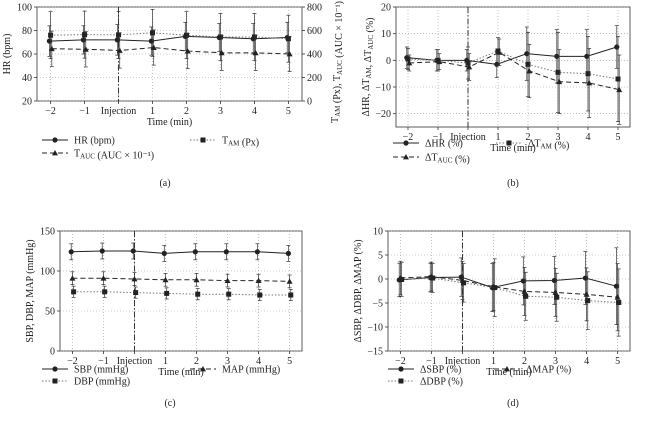 This screenshot has height=436, width=667. Describe the element at coordinates (548, 370) in the screenshot. I see `legend-label: ΔMAP (%)` at that location.